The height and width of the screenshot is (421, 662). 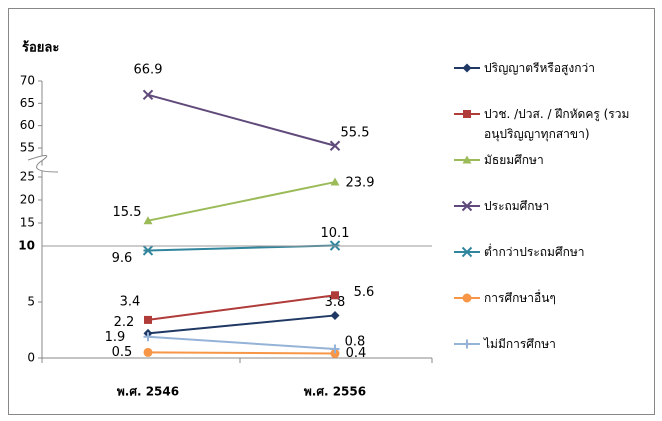 What do you see at coordinates (31, 358) in the screenshot?
I see `y-tick-label: 0` at bounding box center [31, 358].